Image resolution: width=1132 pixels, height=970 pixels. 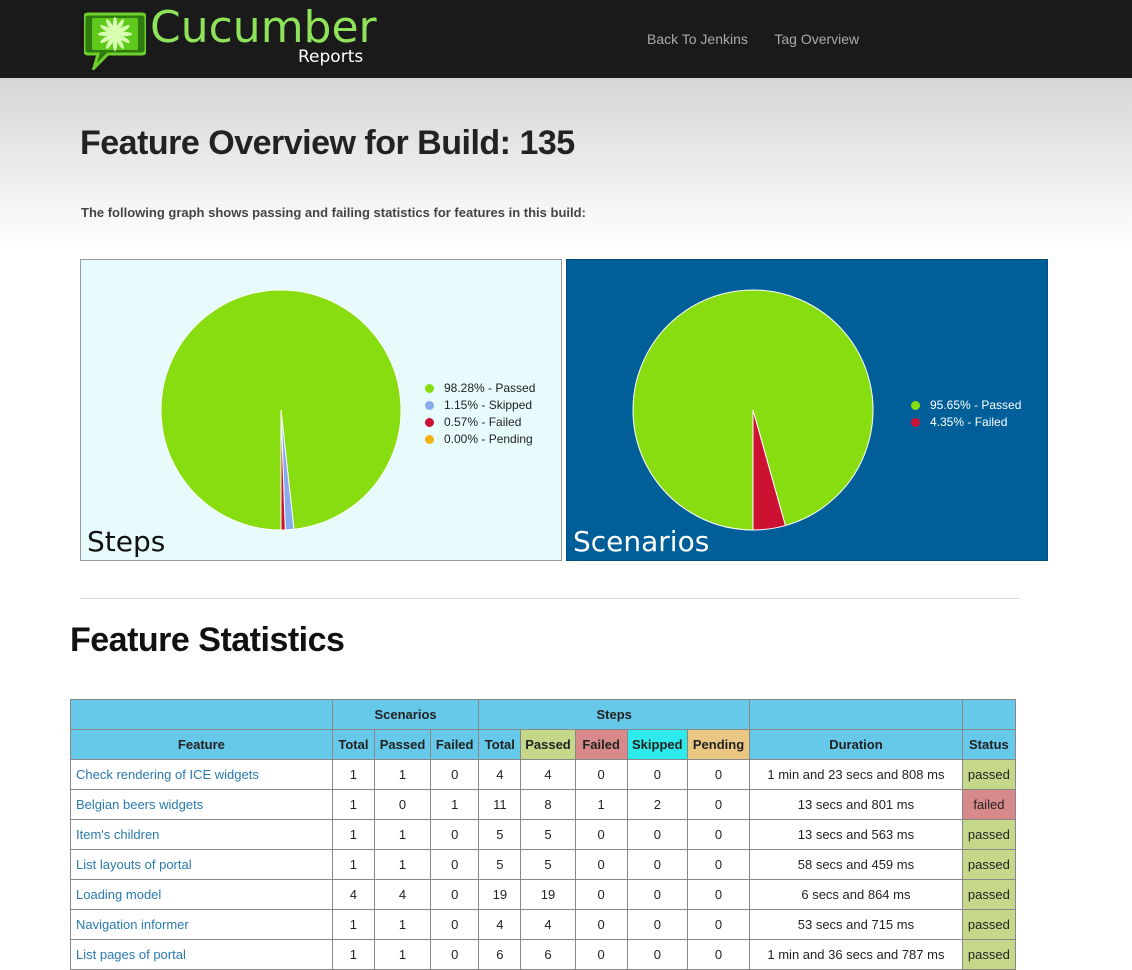 I want to click on feature-statistics-title: Feature Statistics, so click(x=207, y=640).